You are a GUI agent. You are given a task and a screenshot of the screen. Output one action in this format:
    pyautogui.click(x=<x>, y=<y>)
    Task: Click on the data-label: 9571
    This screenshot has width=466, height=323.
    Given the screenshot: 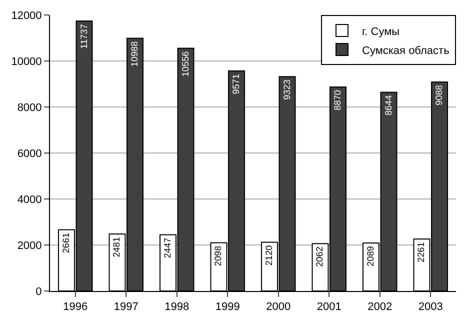 What is the action you would take?
    pyautogui.click(x=236, y=84)
    